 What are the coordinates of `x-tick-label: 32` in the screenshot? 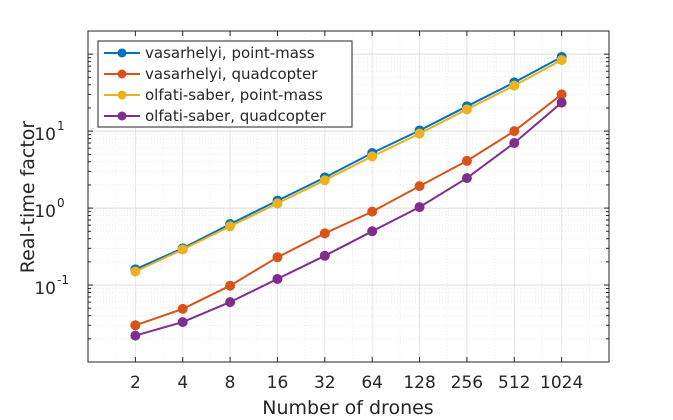 It's located at (325, 383).